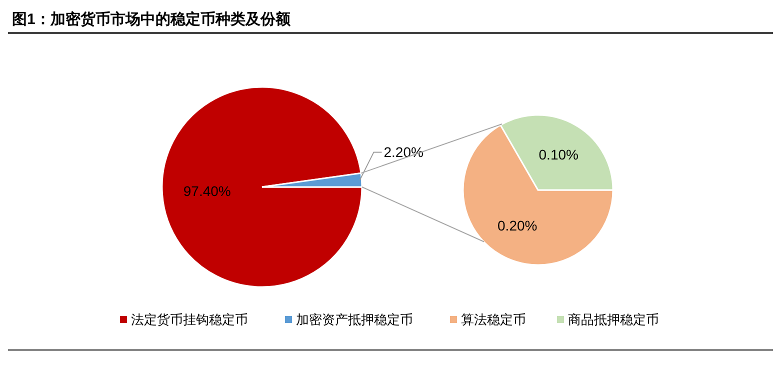 The height and width of the screenshot is (376, 781). I want to click on data-label: 0.20%, so click(518, 226).